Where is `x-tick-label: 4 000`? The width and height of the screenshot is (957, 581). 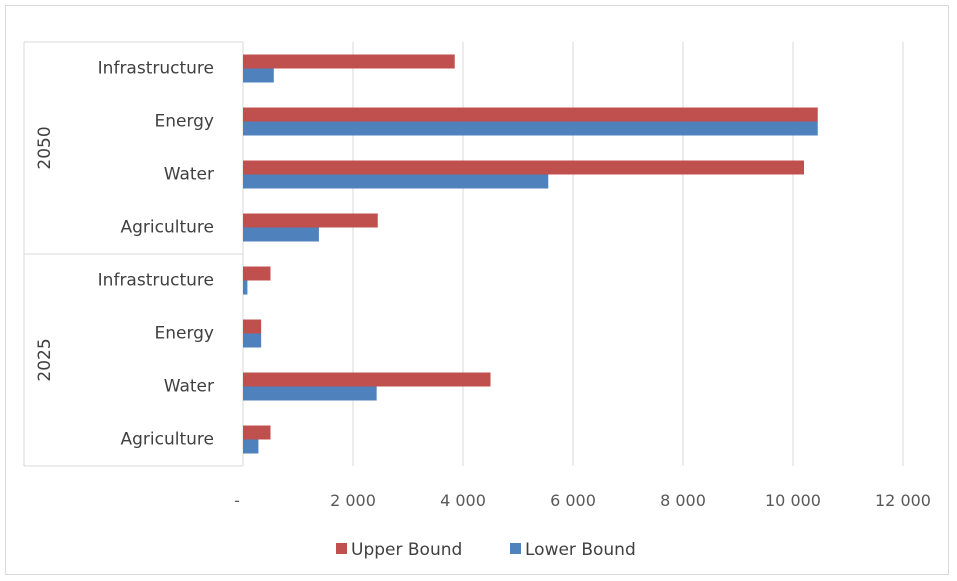
x-tick-label: 4 000 is located at coordinates (463, 500).